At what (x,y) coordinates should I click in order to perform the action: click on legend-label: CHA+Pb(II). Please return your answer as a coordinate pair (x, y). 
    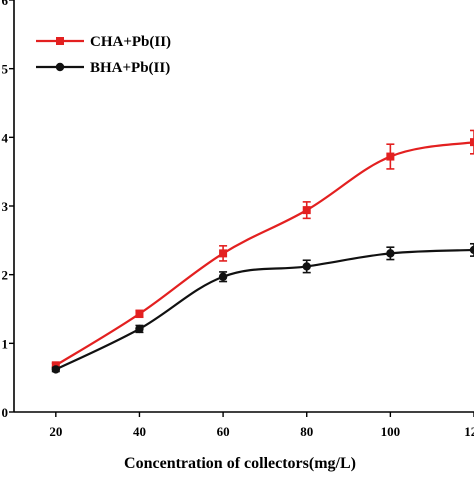
    Looking at the image, I should click on (130, 42).